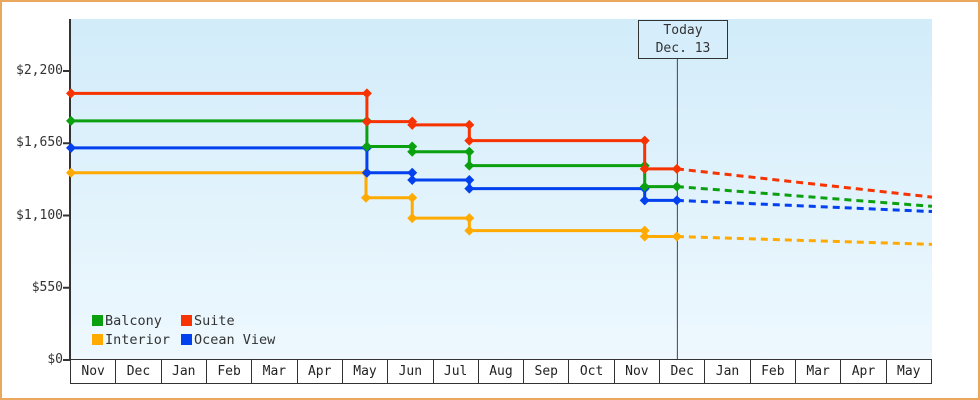 The width and height of the screenshot is (980, 400). Describe the element at coordinates (374, 205) in the screenshot. I see `series-line-interior` at that location.